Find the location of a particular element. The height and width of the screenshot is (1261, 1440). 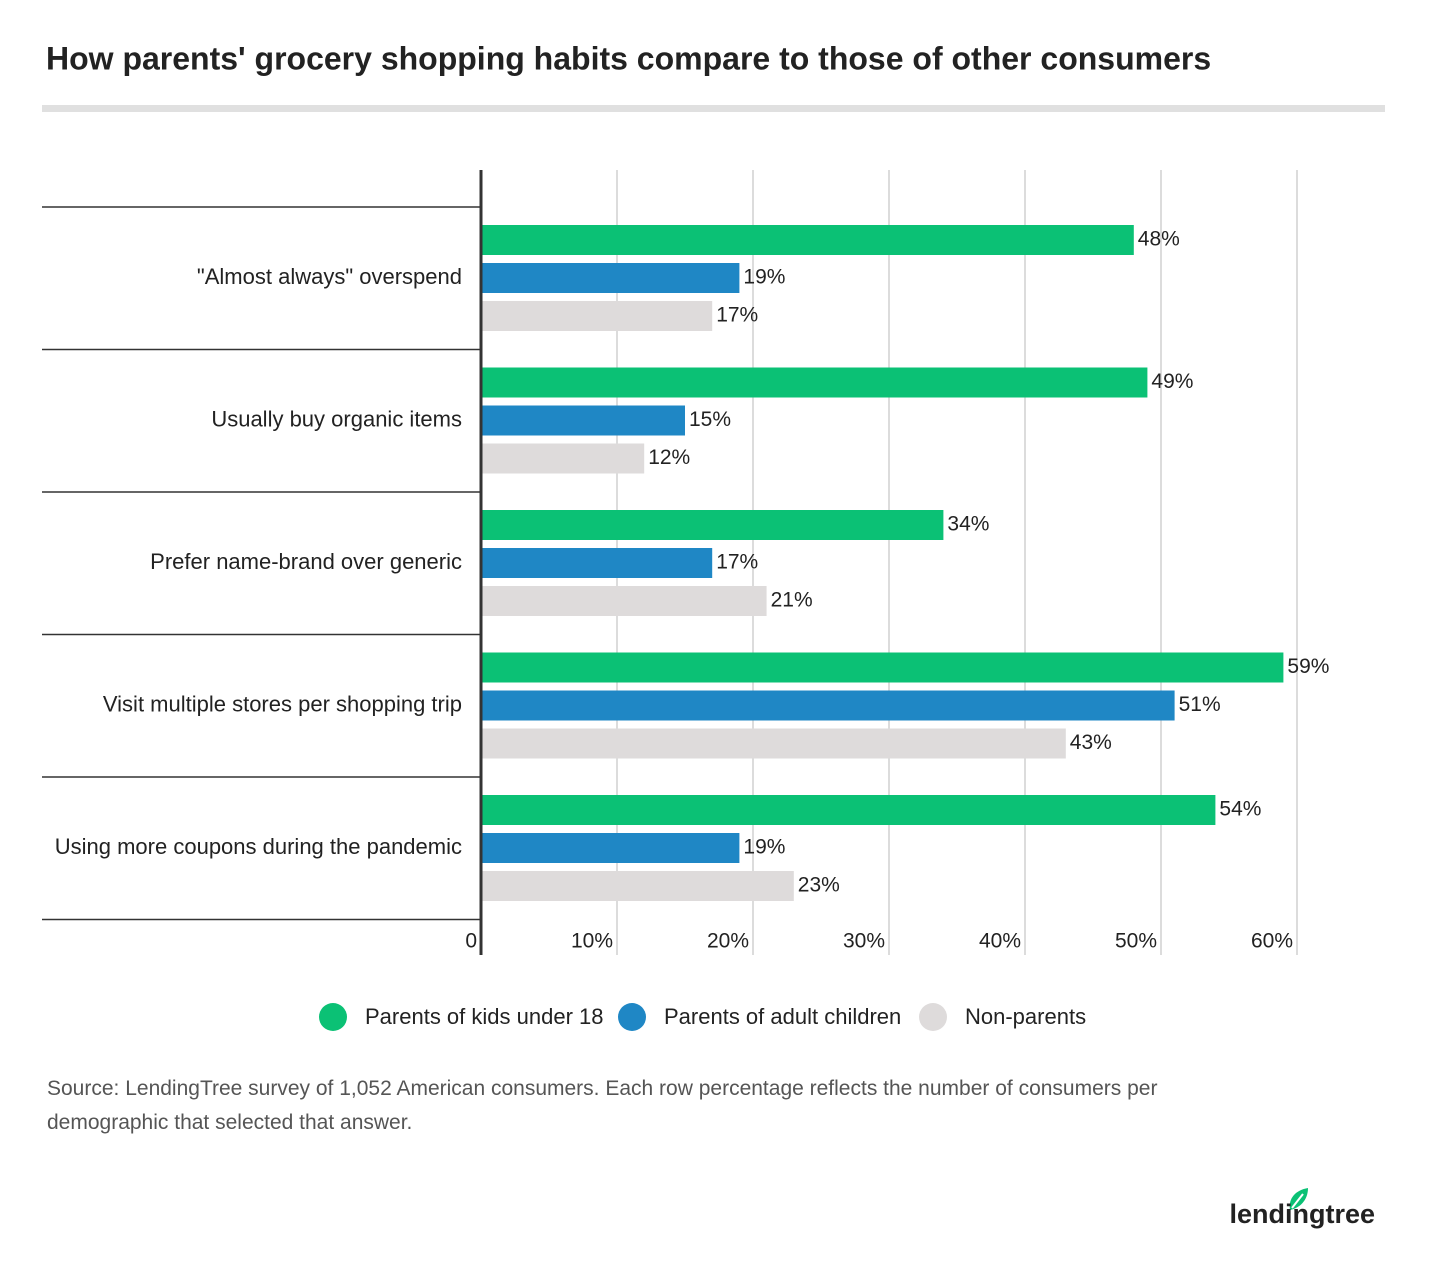

value-label: 48% is located at coordinates (1159, 239).